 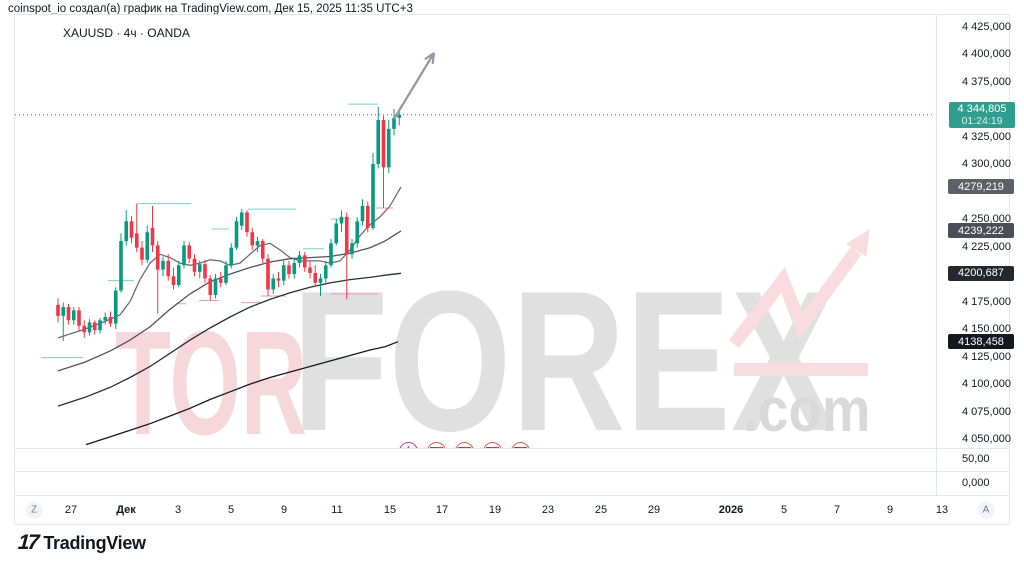 I want to click on time-tick-label: 23, so click(x=548, y=509).